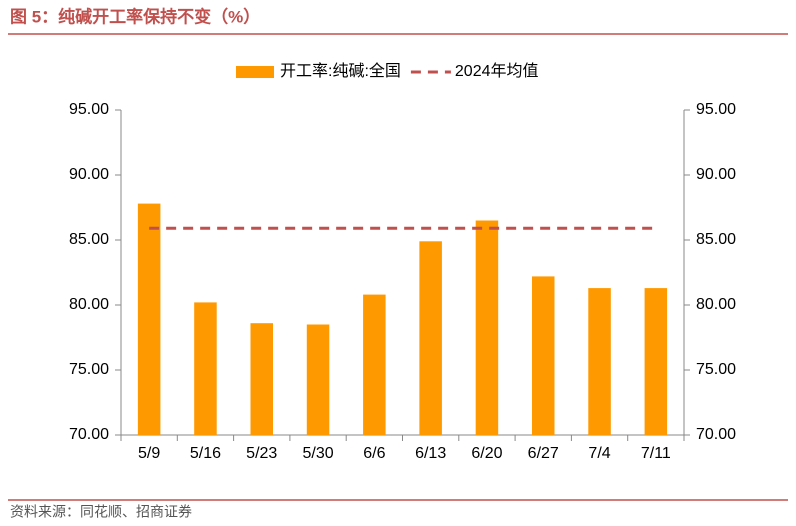  Describe the element at coordinates (89, 174) in the screenshot. I see `y-tick-label: 90.00` at that location.